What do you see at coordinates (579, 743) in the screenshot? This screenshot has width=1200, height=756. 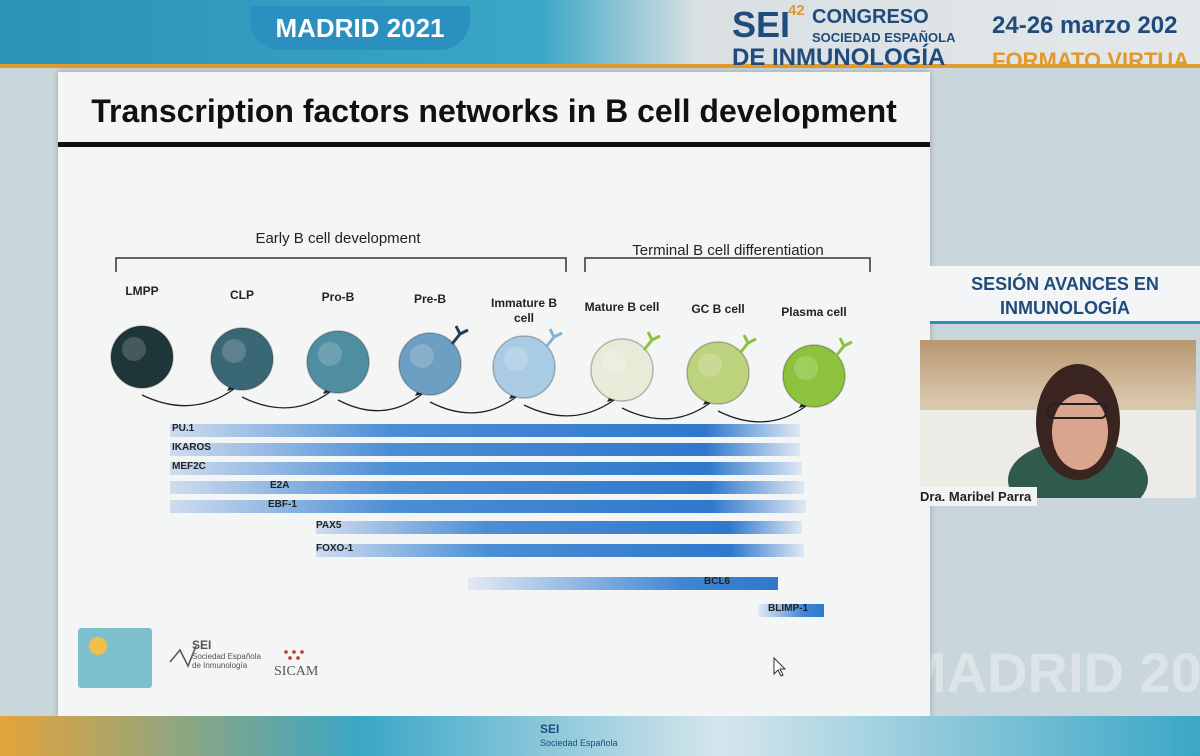 I see `footer-society: Sociedad Española` at bounding box center [579, 743].